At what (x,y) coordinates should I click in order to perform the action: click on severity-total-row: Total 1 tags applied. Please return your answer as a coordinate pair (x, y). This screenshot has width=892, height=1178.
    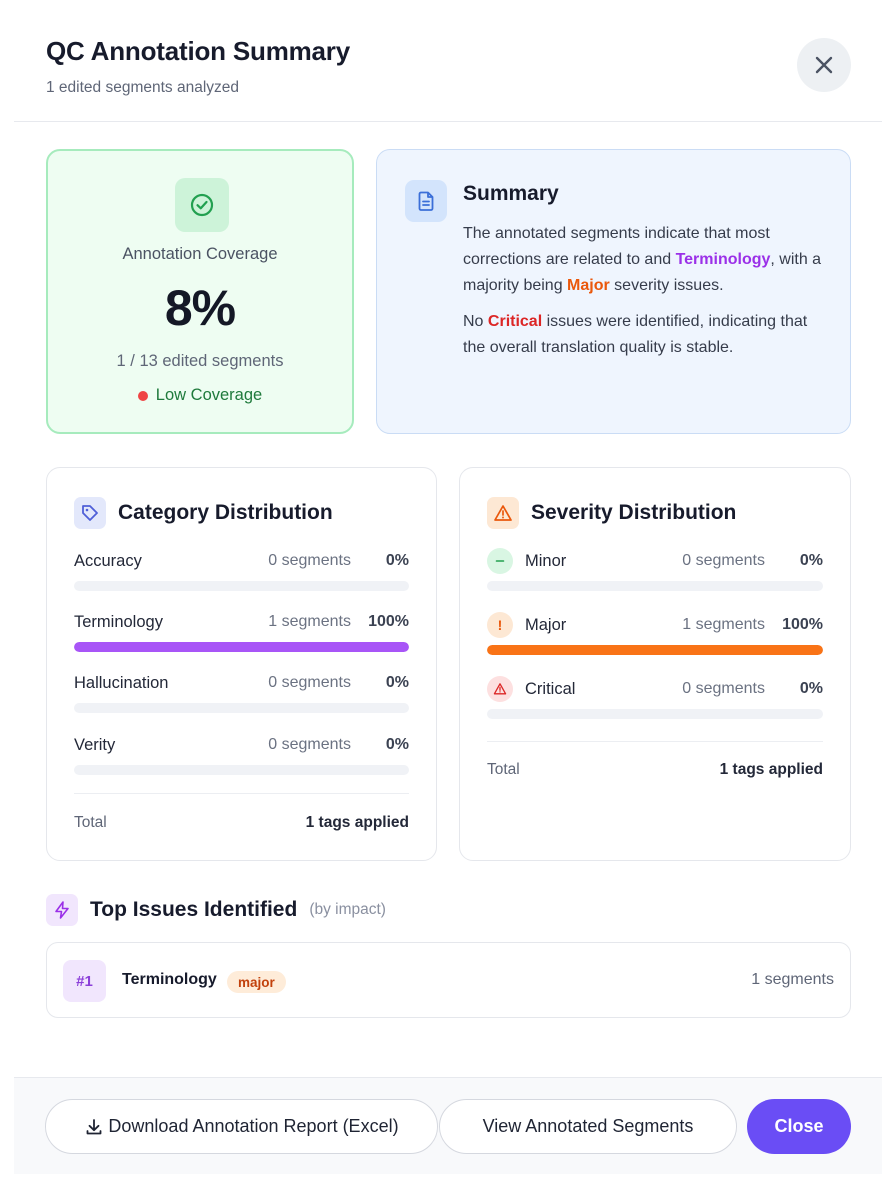
    Looking at the image, I should click on (655, 770).